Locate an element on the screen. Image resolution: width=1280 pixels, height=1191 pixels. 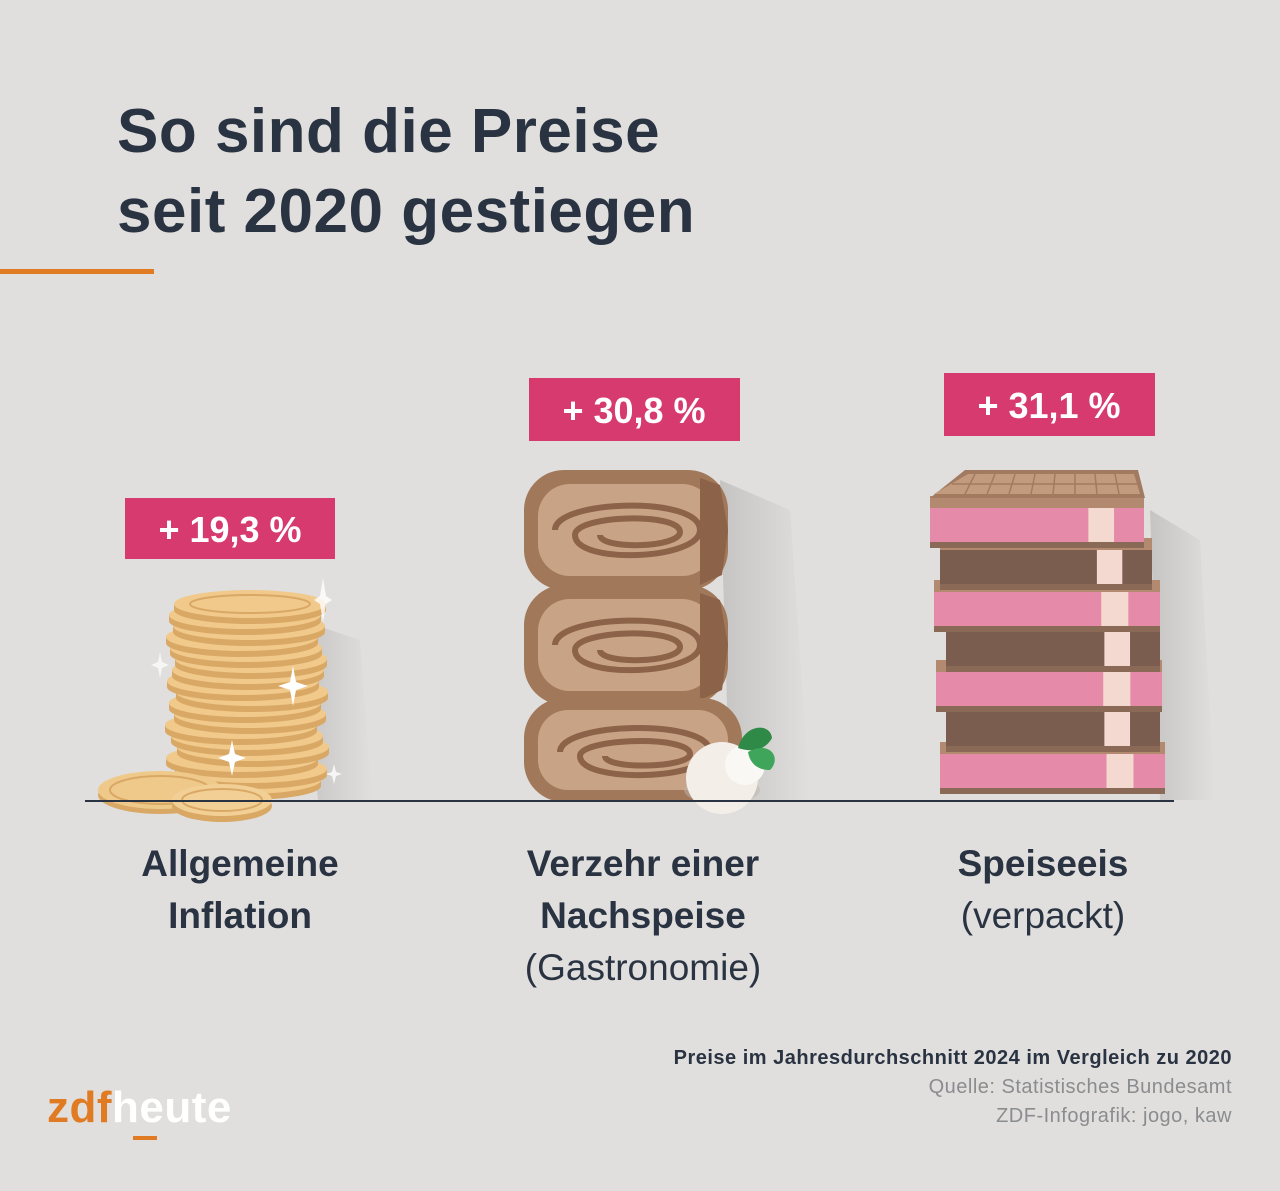
sparkle-icons is located at coordinates (246, 681).